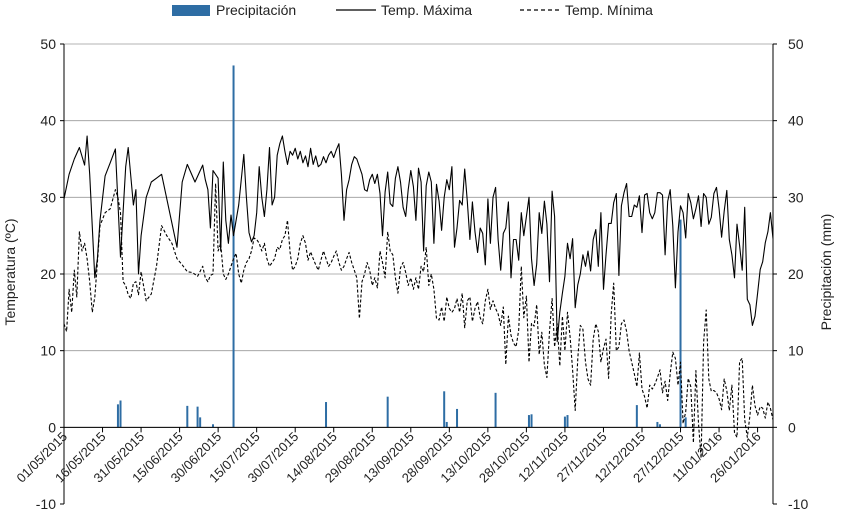  Describe the element at coordinates (48, 44) in the screenshot. I see `y-tick-label-left: 50` at that location.